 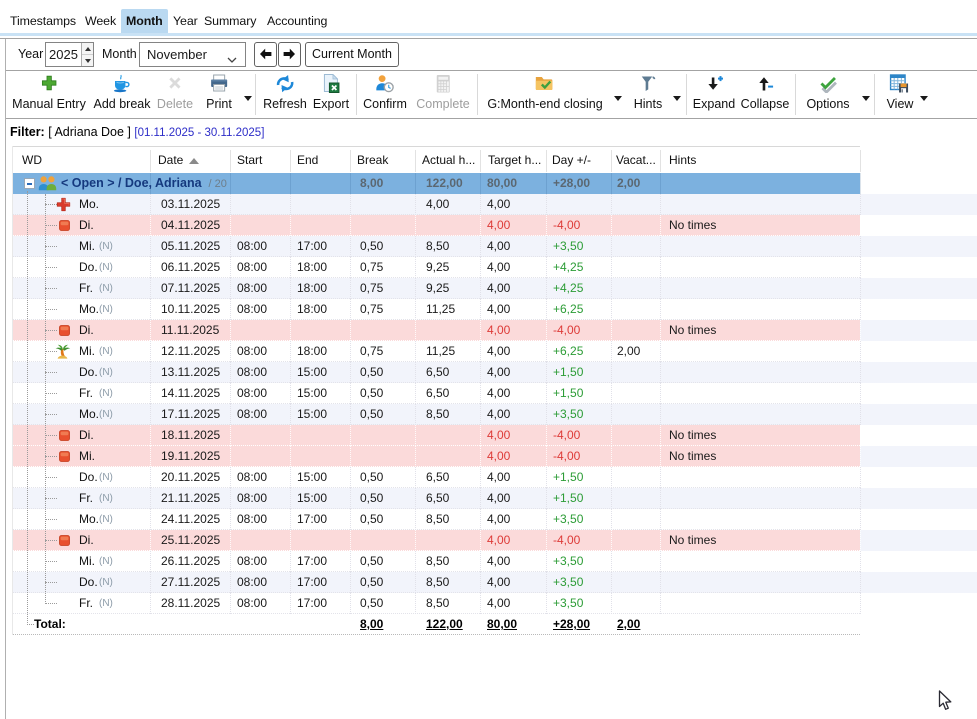 I want to click on delete-x-icon, so click(x=175, y=85).